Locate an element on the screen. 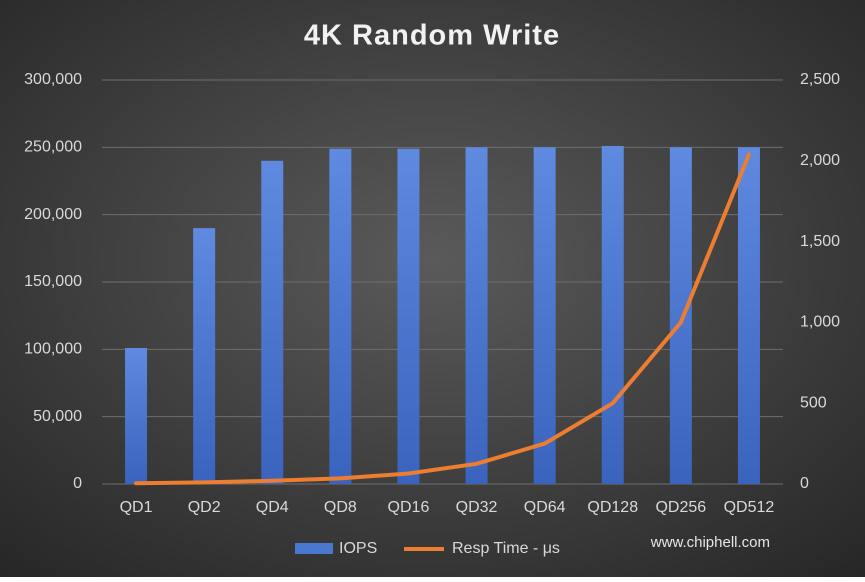  y-tick-label: 300,000 is located at coordinates (53, 79).